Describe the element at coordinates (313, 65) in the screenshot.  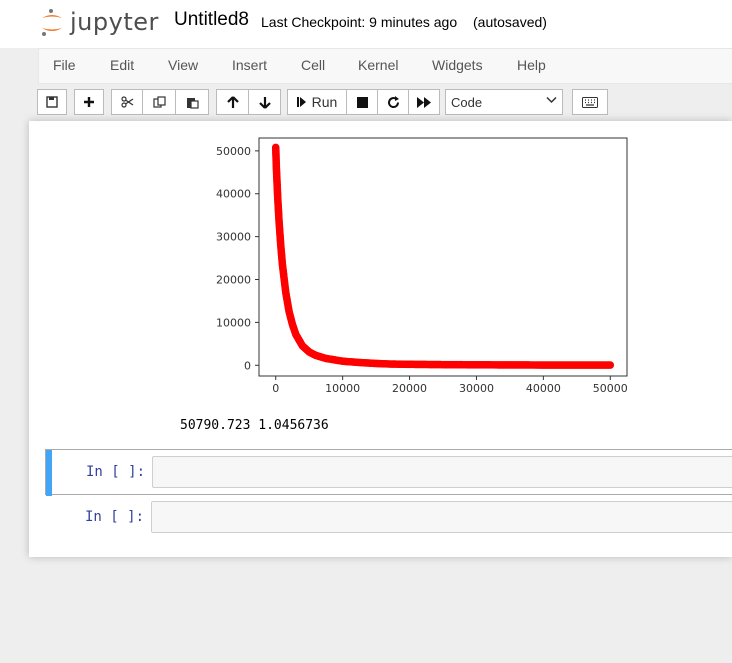
I see `menu-cell: Cell` at that location.